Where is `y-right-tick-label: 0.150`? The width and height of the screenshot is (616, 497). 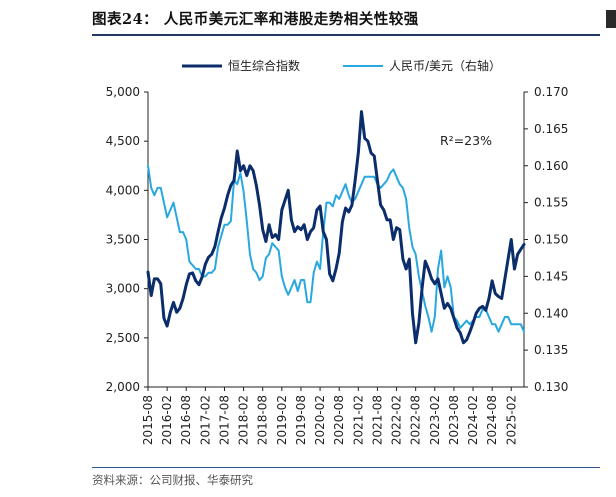 y-right-tick-label: 0.150 is located at coordinates (551, 240).